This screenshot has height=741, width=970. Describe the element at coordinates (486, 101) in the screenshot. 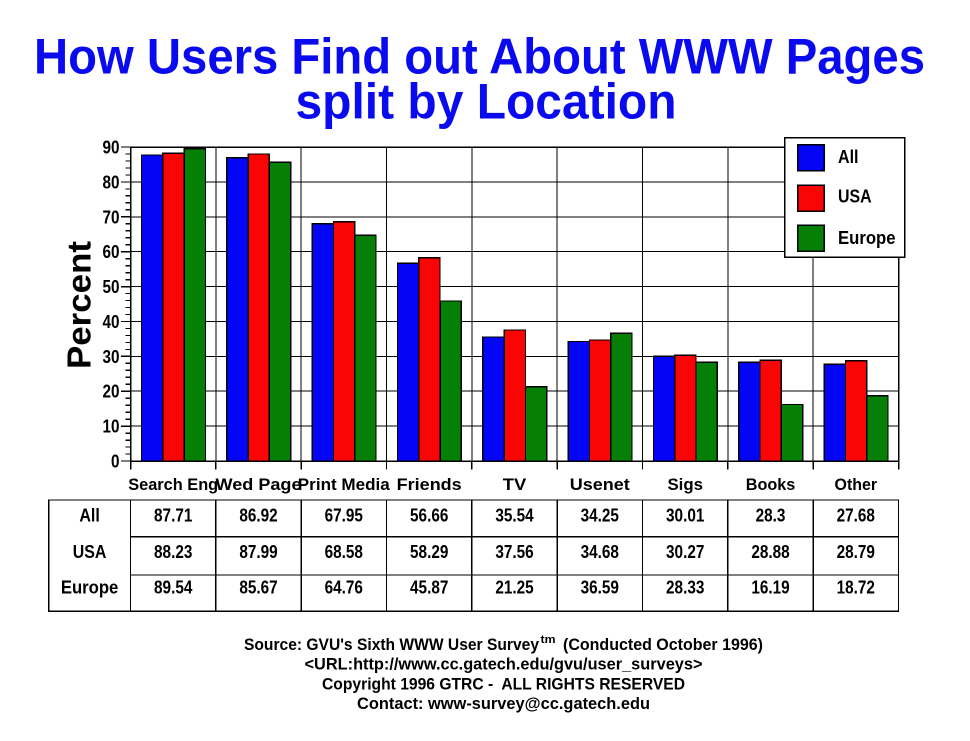

I see `svg-text: split by Location` at that location.